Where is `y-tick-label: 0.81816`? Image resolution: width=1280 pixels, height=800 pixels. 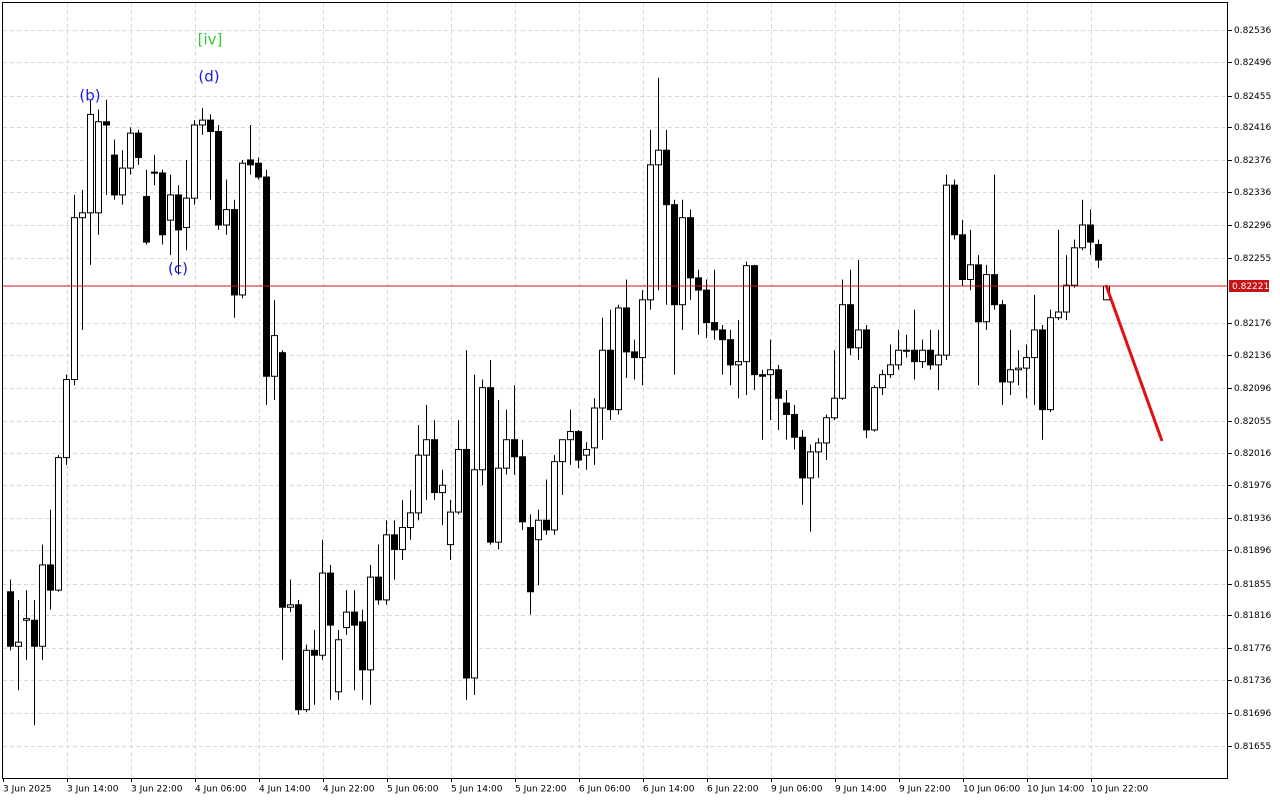
y-tick-label: 0.81816 is located at coordinates (1252, 616).